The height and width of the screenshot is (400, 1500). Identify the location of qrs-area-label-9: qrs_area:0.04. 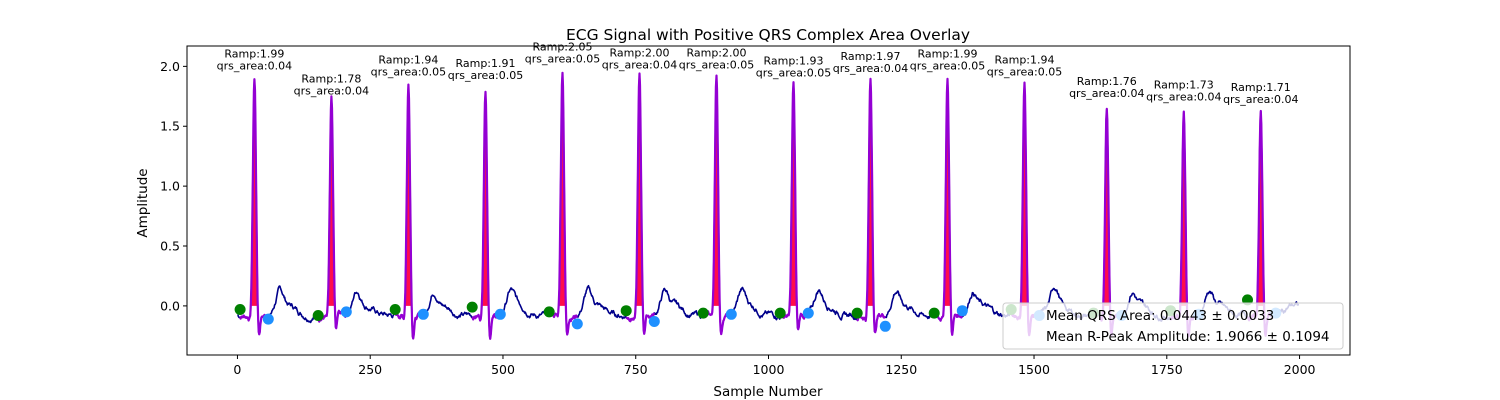
(870, 68).